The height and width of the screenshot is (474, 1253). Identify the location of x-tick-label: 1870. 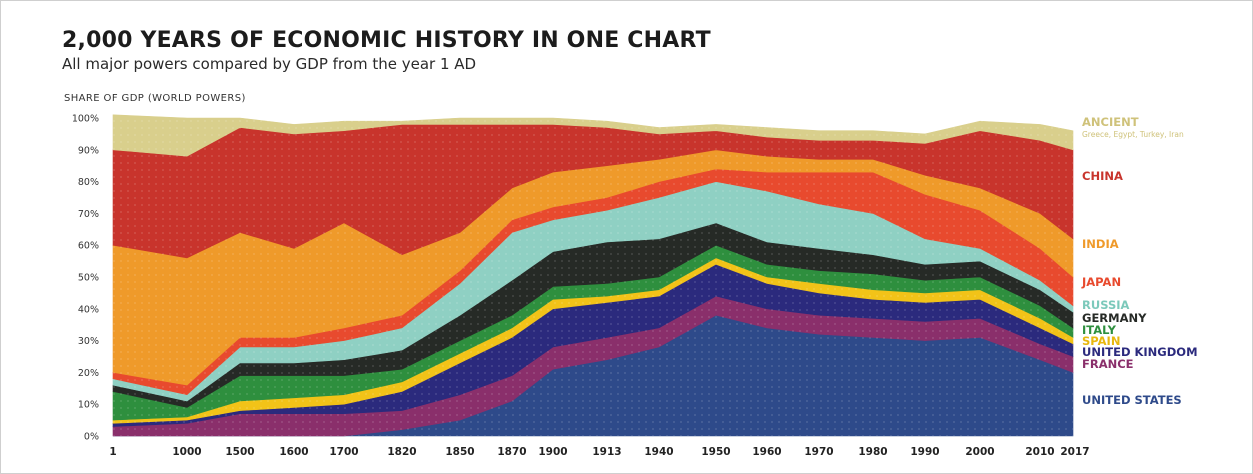
(511, 452).